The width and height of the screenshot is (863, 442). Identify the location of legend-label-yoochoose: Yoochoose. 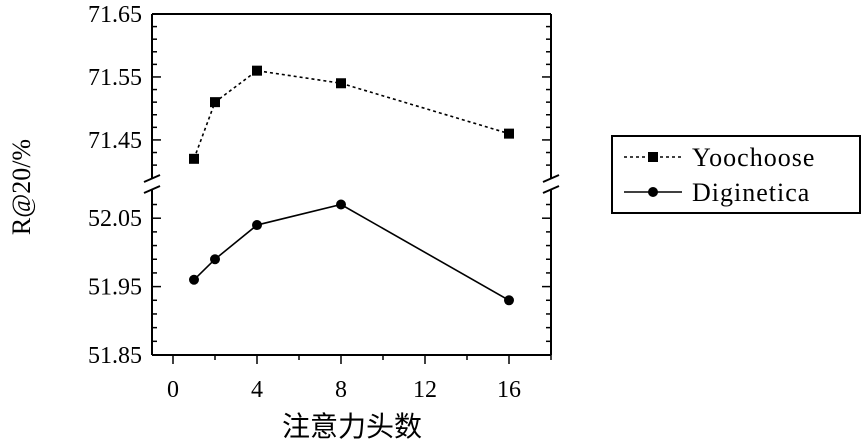
(753, 157).